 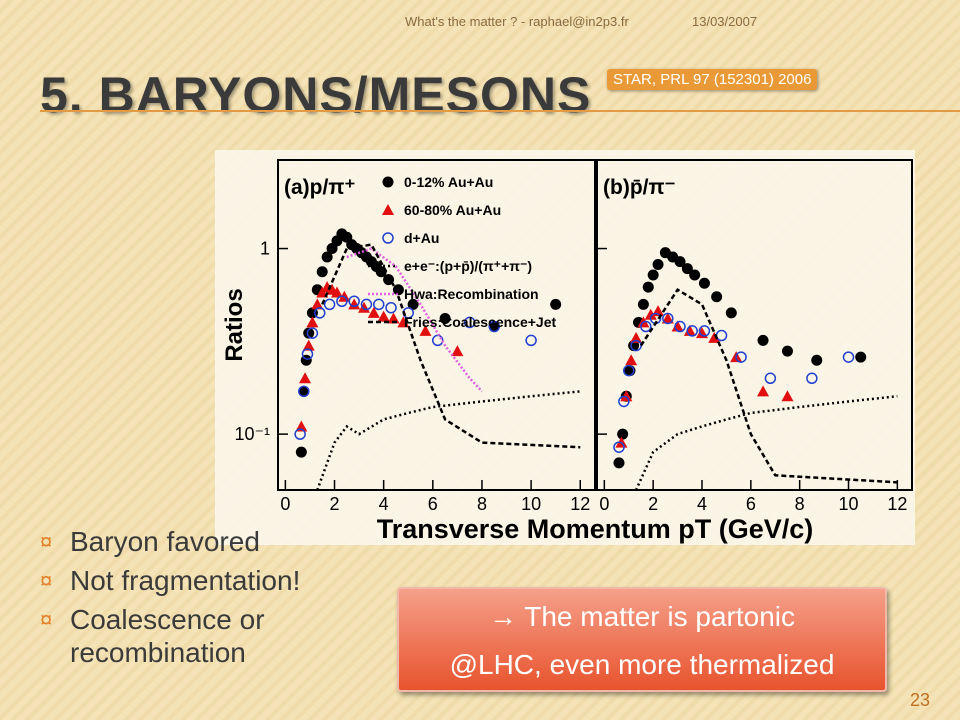 I want to click on callout-line: @LHC, even more thermalized, so click(x=642, y=664).